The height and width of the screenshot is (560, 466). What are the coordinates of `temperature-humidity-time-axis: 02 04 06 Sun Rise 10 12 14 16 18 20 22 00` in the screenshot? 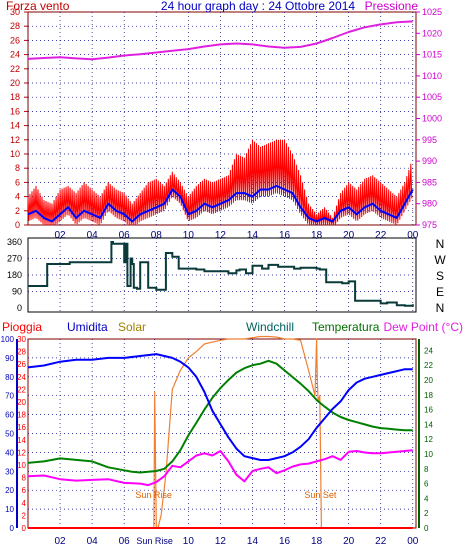 It's located at (237, 541).